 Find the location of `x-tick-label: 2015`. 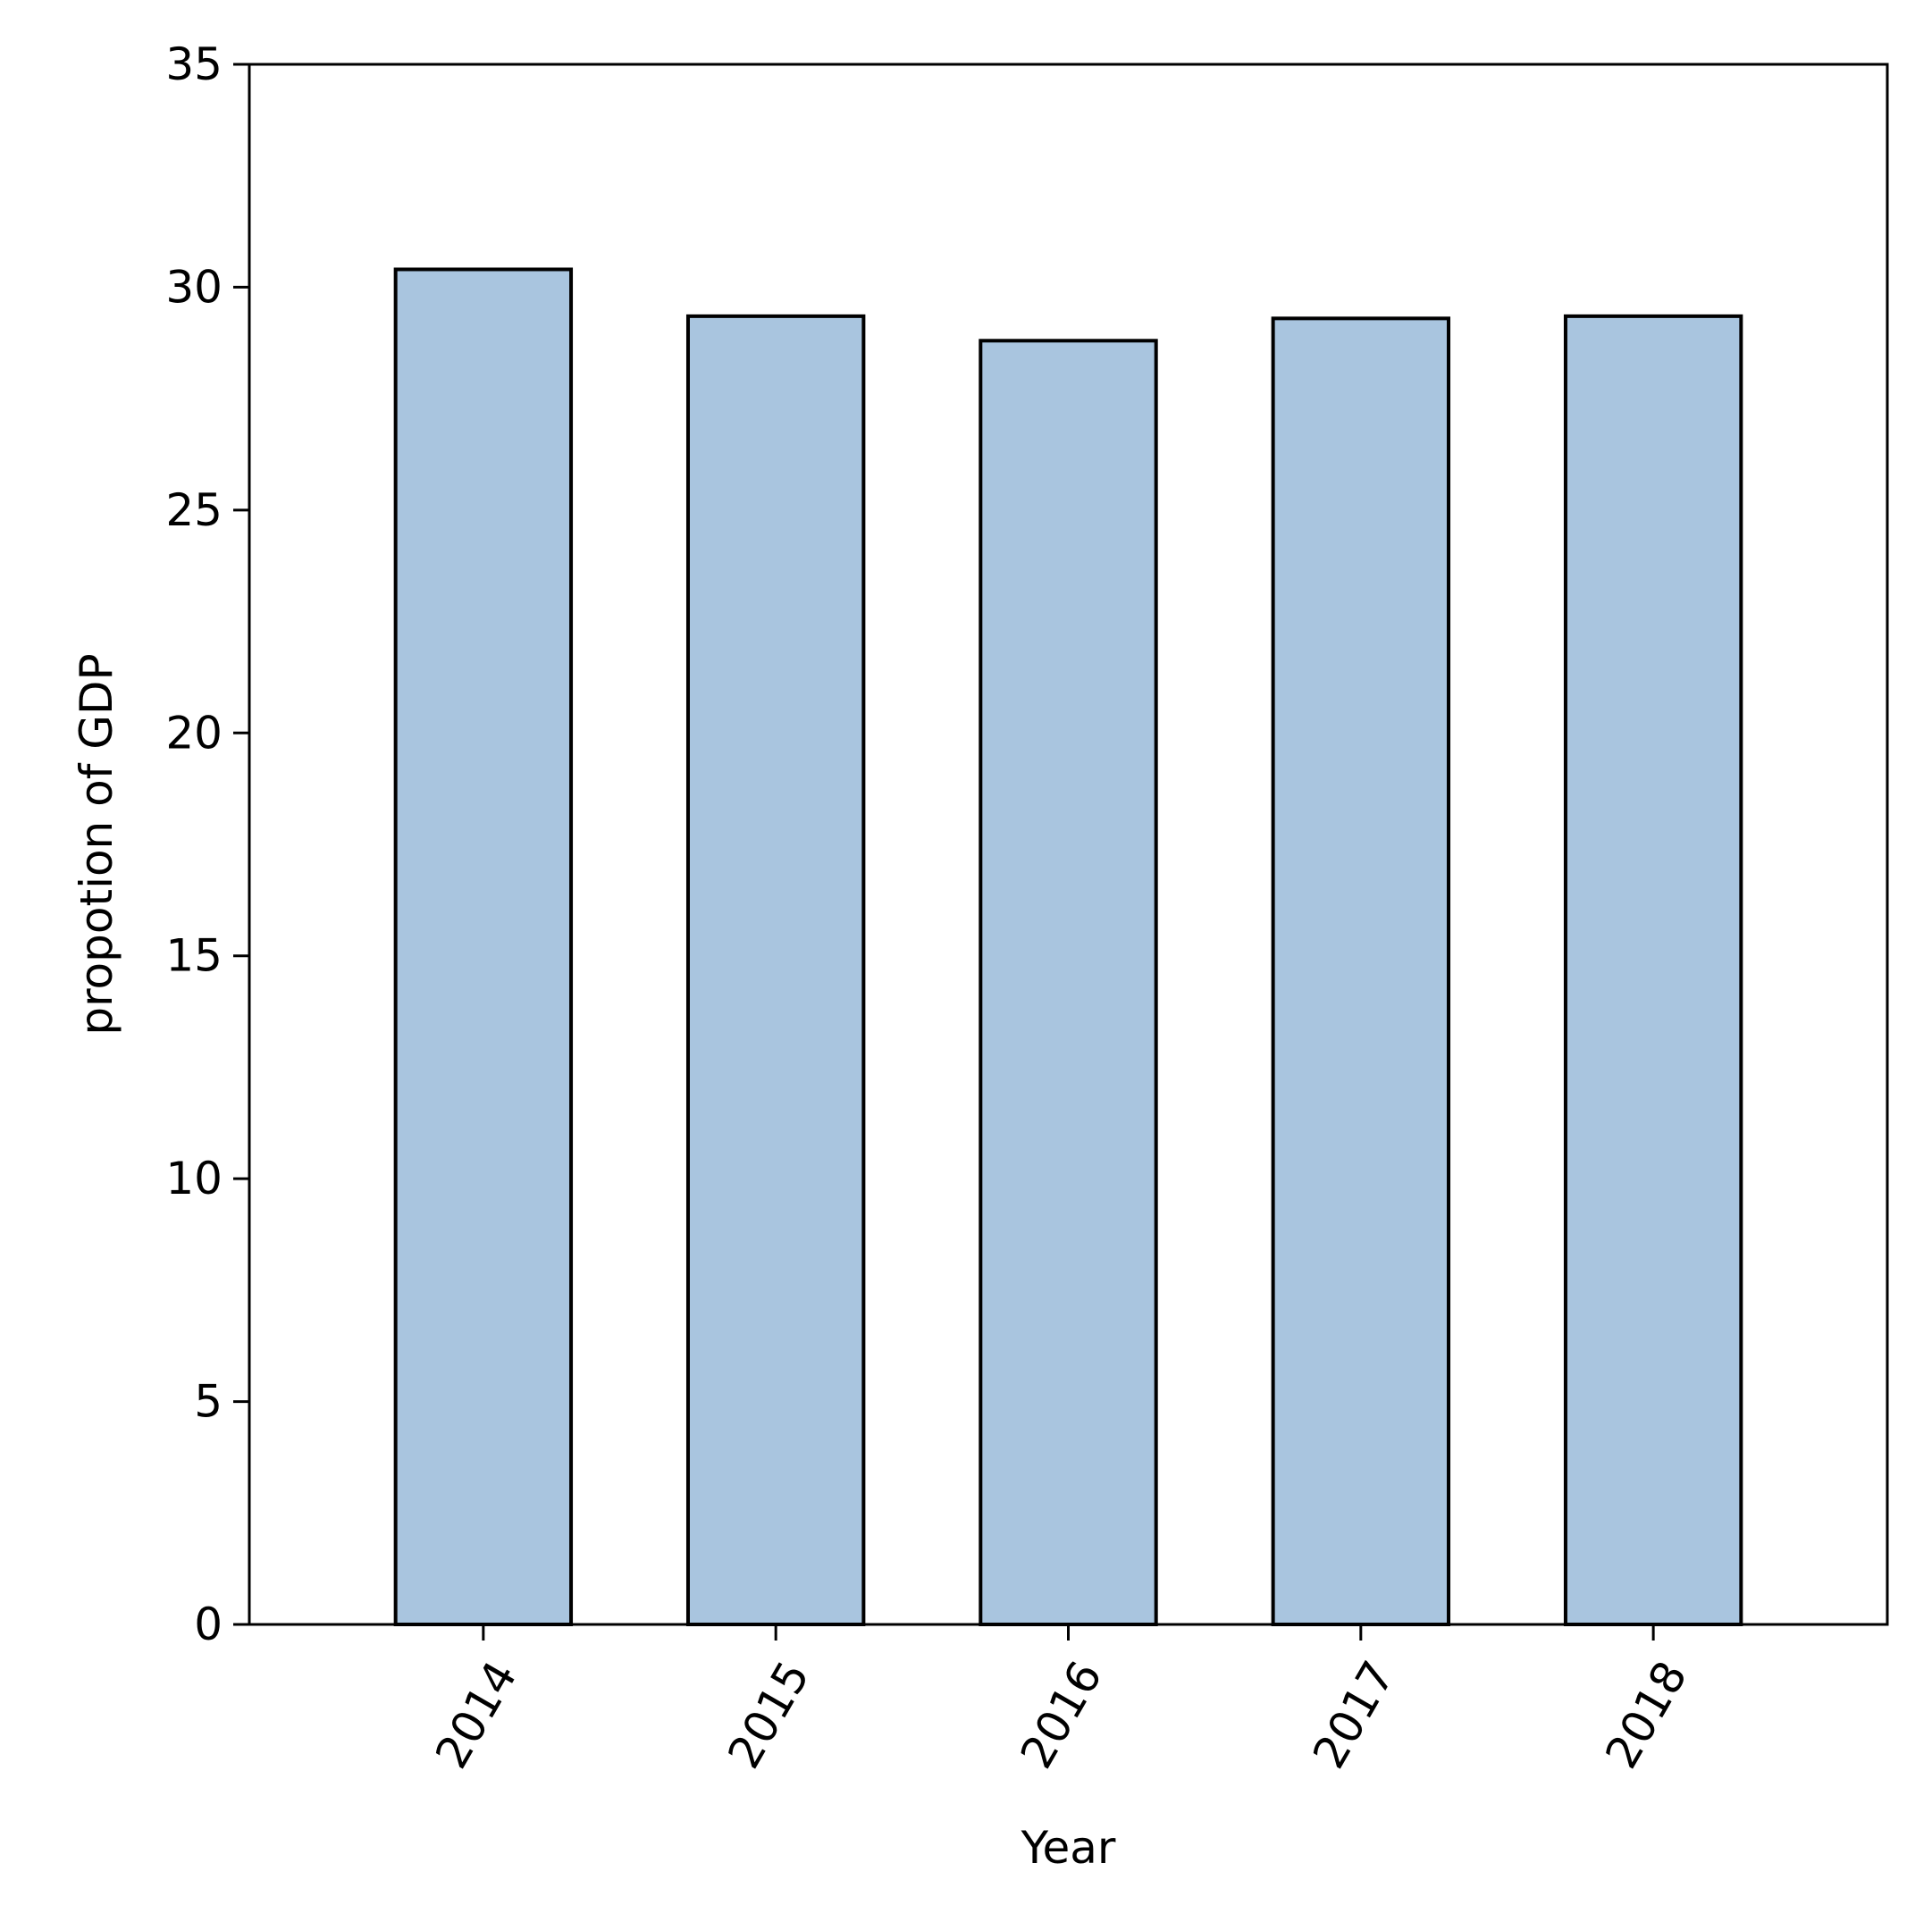

x-tick-label: 2015 is located at coordinates (768, 1715).